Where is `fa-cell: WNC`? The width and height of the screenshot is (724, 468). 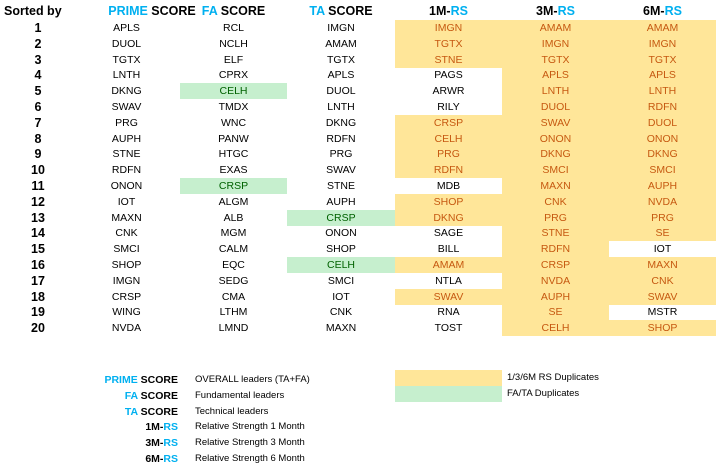
fa-cell: WNC is located at coordinates (233, 122).